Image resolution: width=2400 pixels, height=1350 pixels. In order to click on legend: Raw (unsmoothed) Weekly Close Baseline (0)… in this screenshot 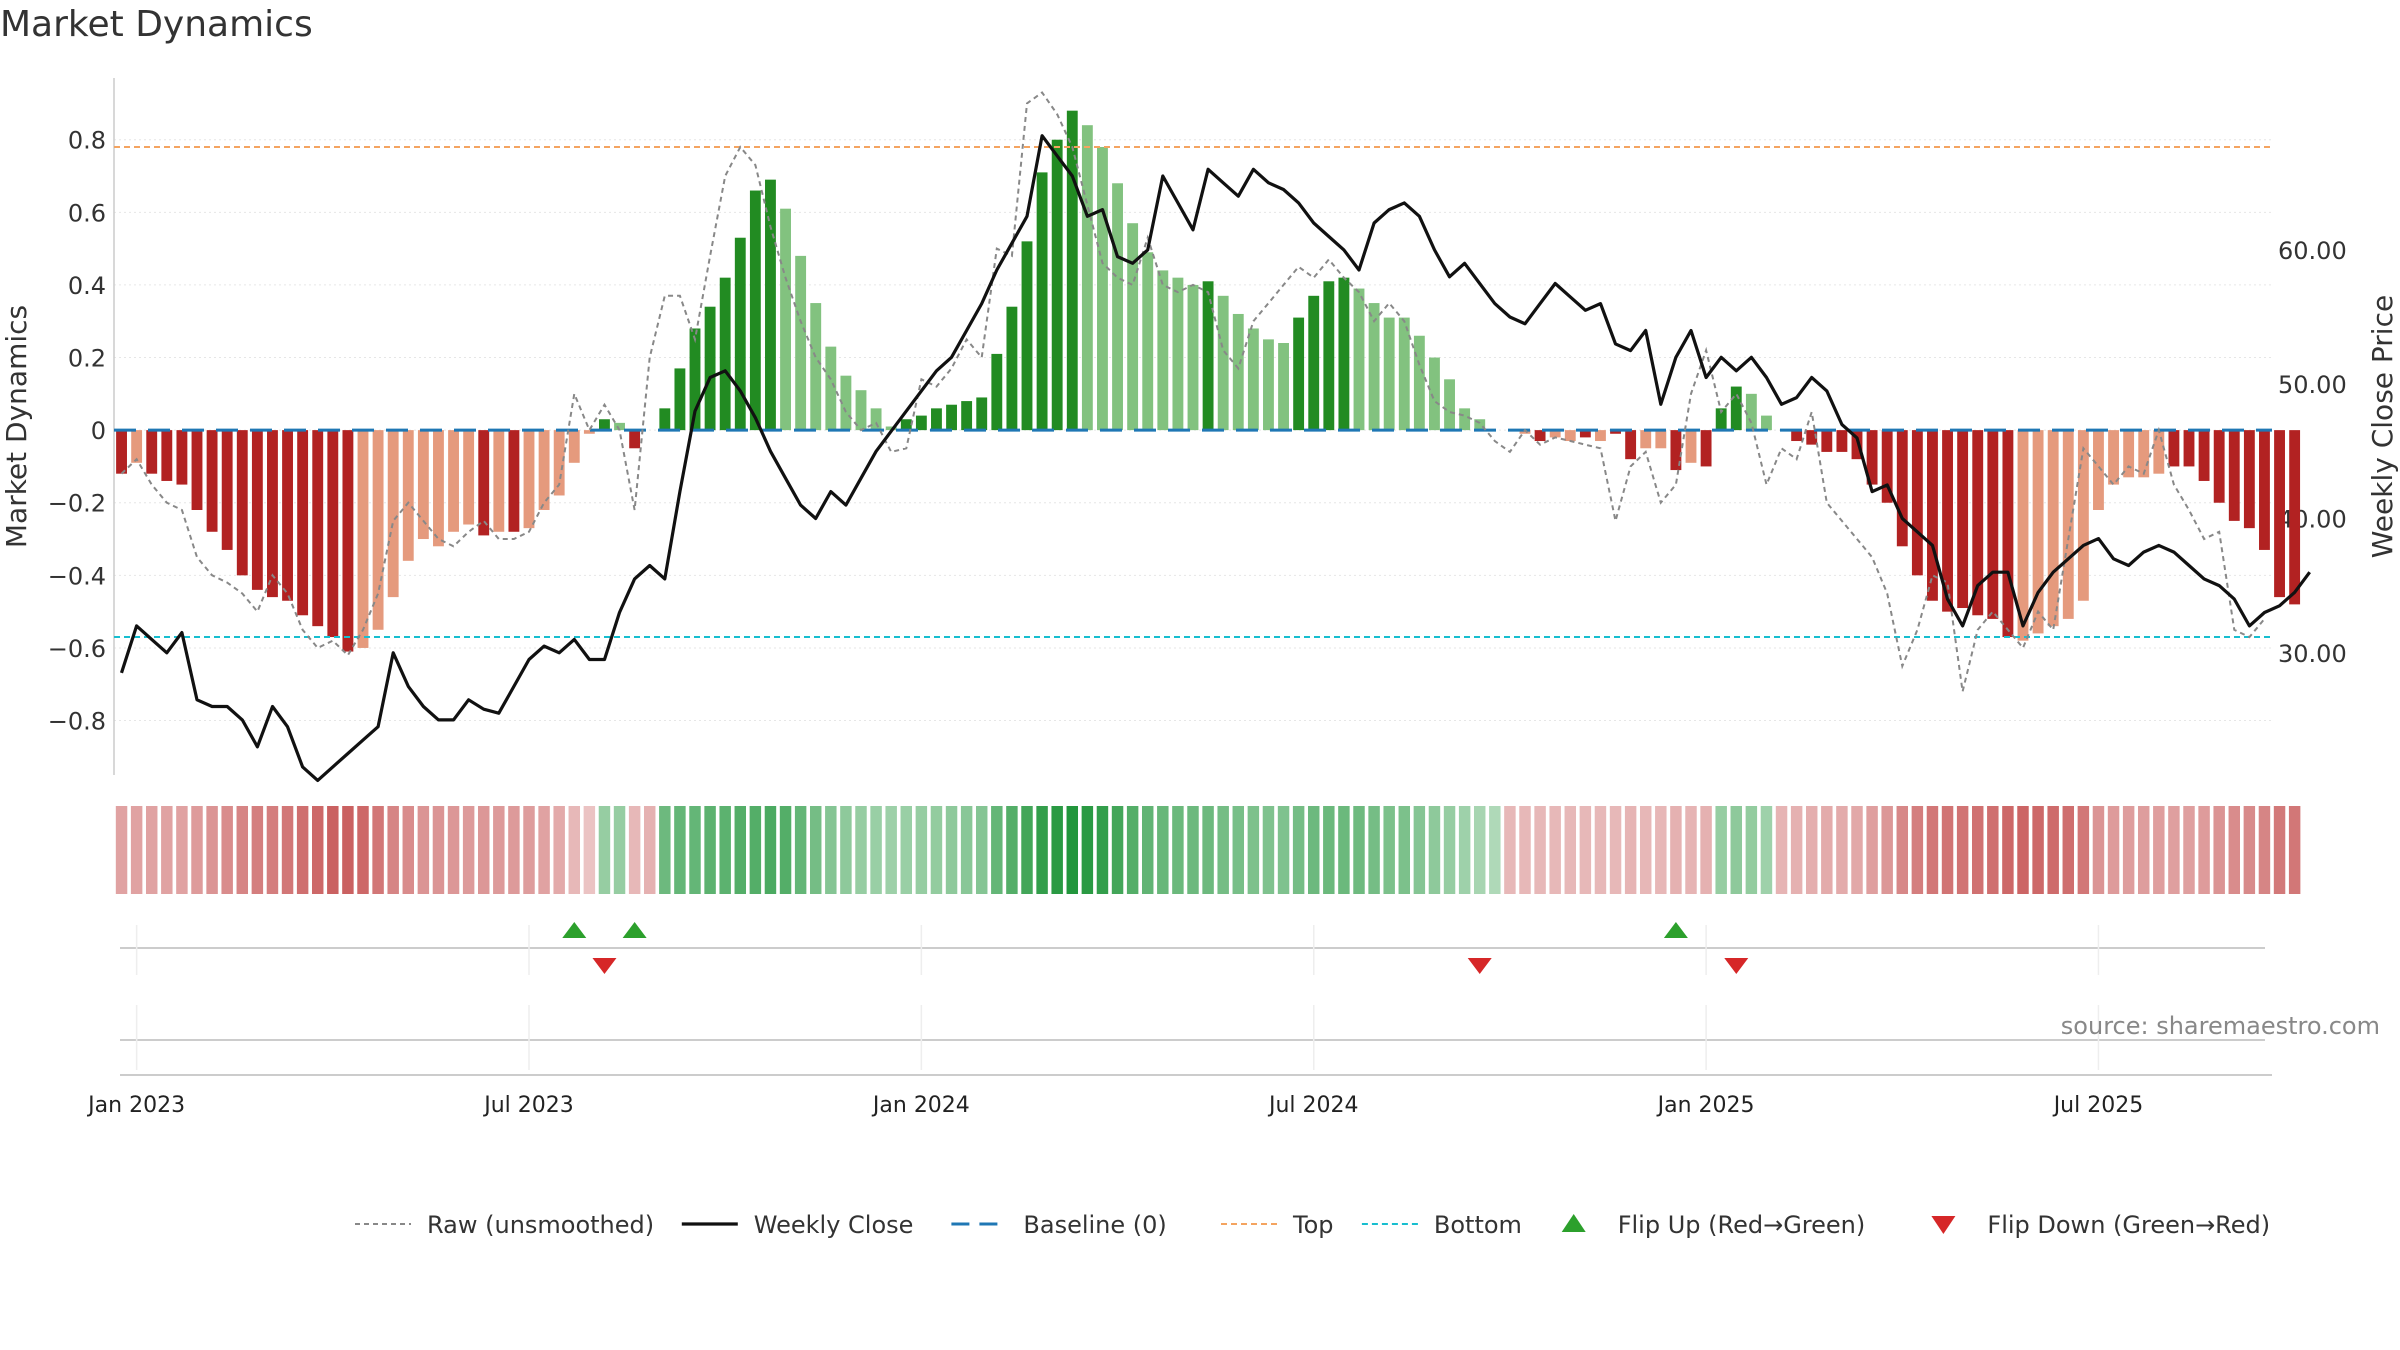, I will do `click(1312, 1225)`.